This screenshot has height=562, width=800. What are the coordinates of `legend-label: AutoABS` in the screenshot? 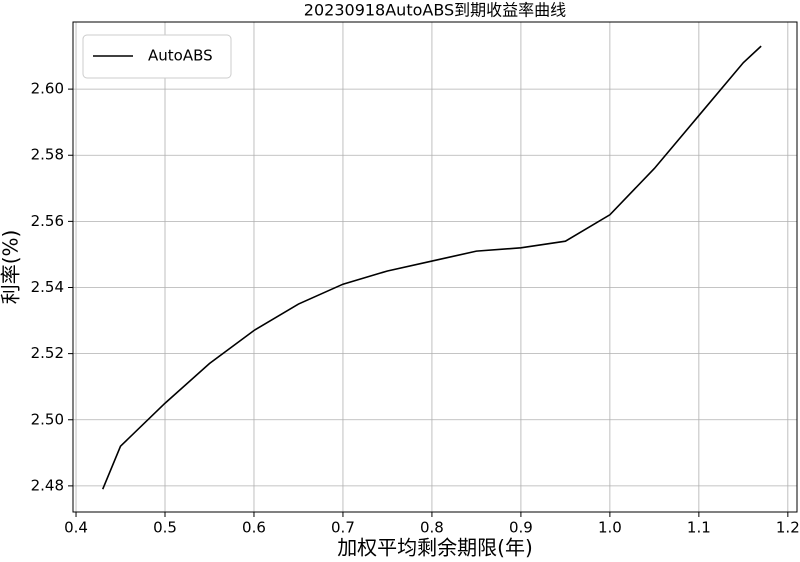 It's located at (180, 56).